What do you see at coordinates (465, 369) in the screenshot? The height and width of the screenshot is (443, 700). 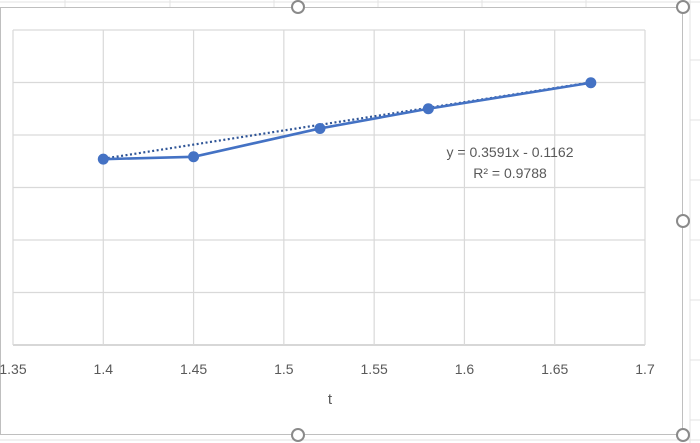 I see `x-tick-label: 1.6` at bounding box center [465, 369].